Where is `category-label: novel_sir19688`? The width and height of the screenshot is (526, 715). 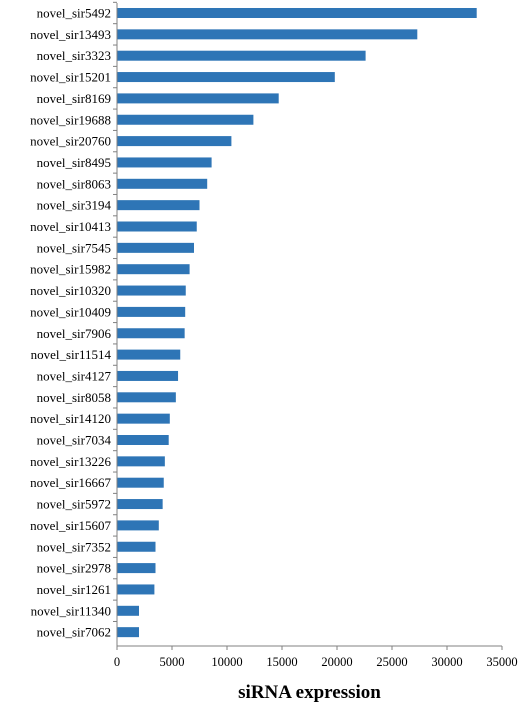 category-label: novel_sir19688 is located at coordinates (70, 119).